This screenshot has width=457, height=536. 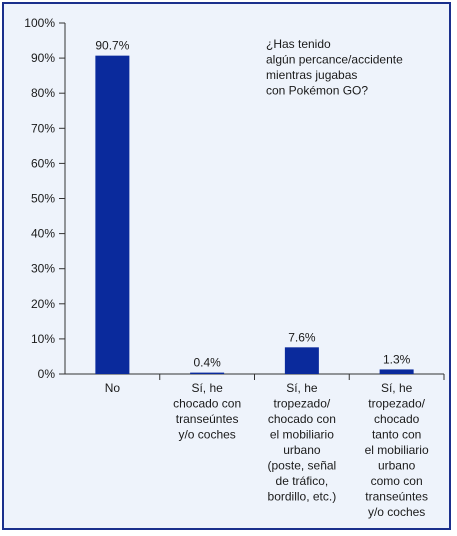 What do you see at coordinates (397, 359) in the screenshot?
I see `data-label: 1.3%` at bounding box center [397, 359].